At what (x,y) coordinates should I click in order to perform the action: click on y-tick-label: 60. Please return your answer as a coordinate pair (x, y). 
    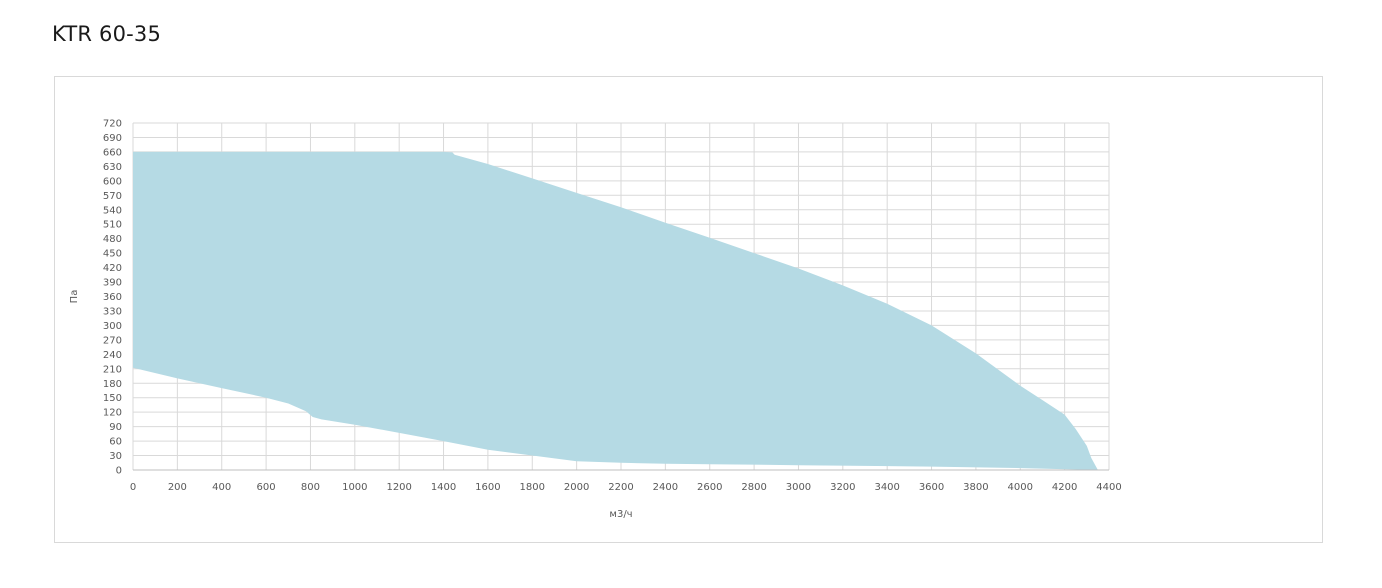
    Looking at the image, I should click on (115, 442).